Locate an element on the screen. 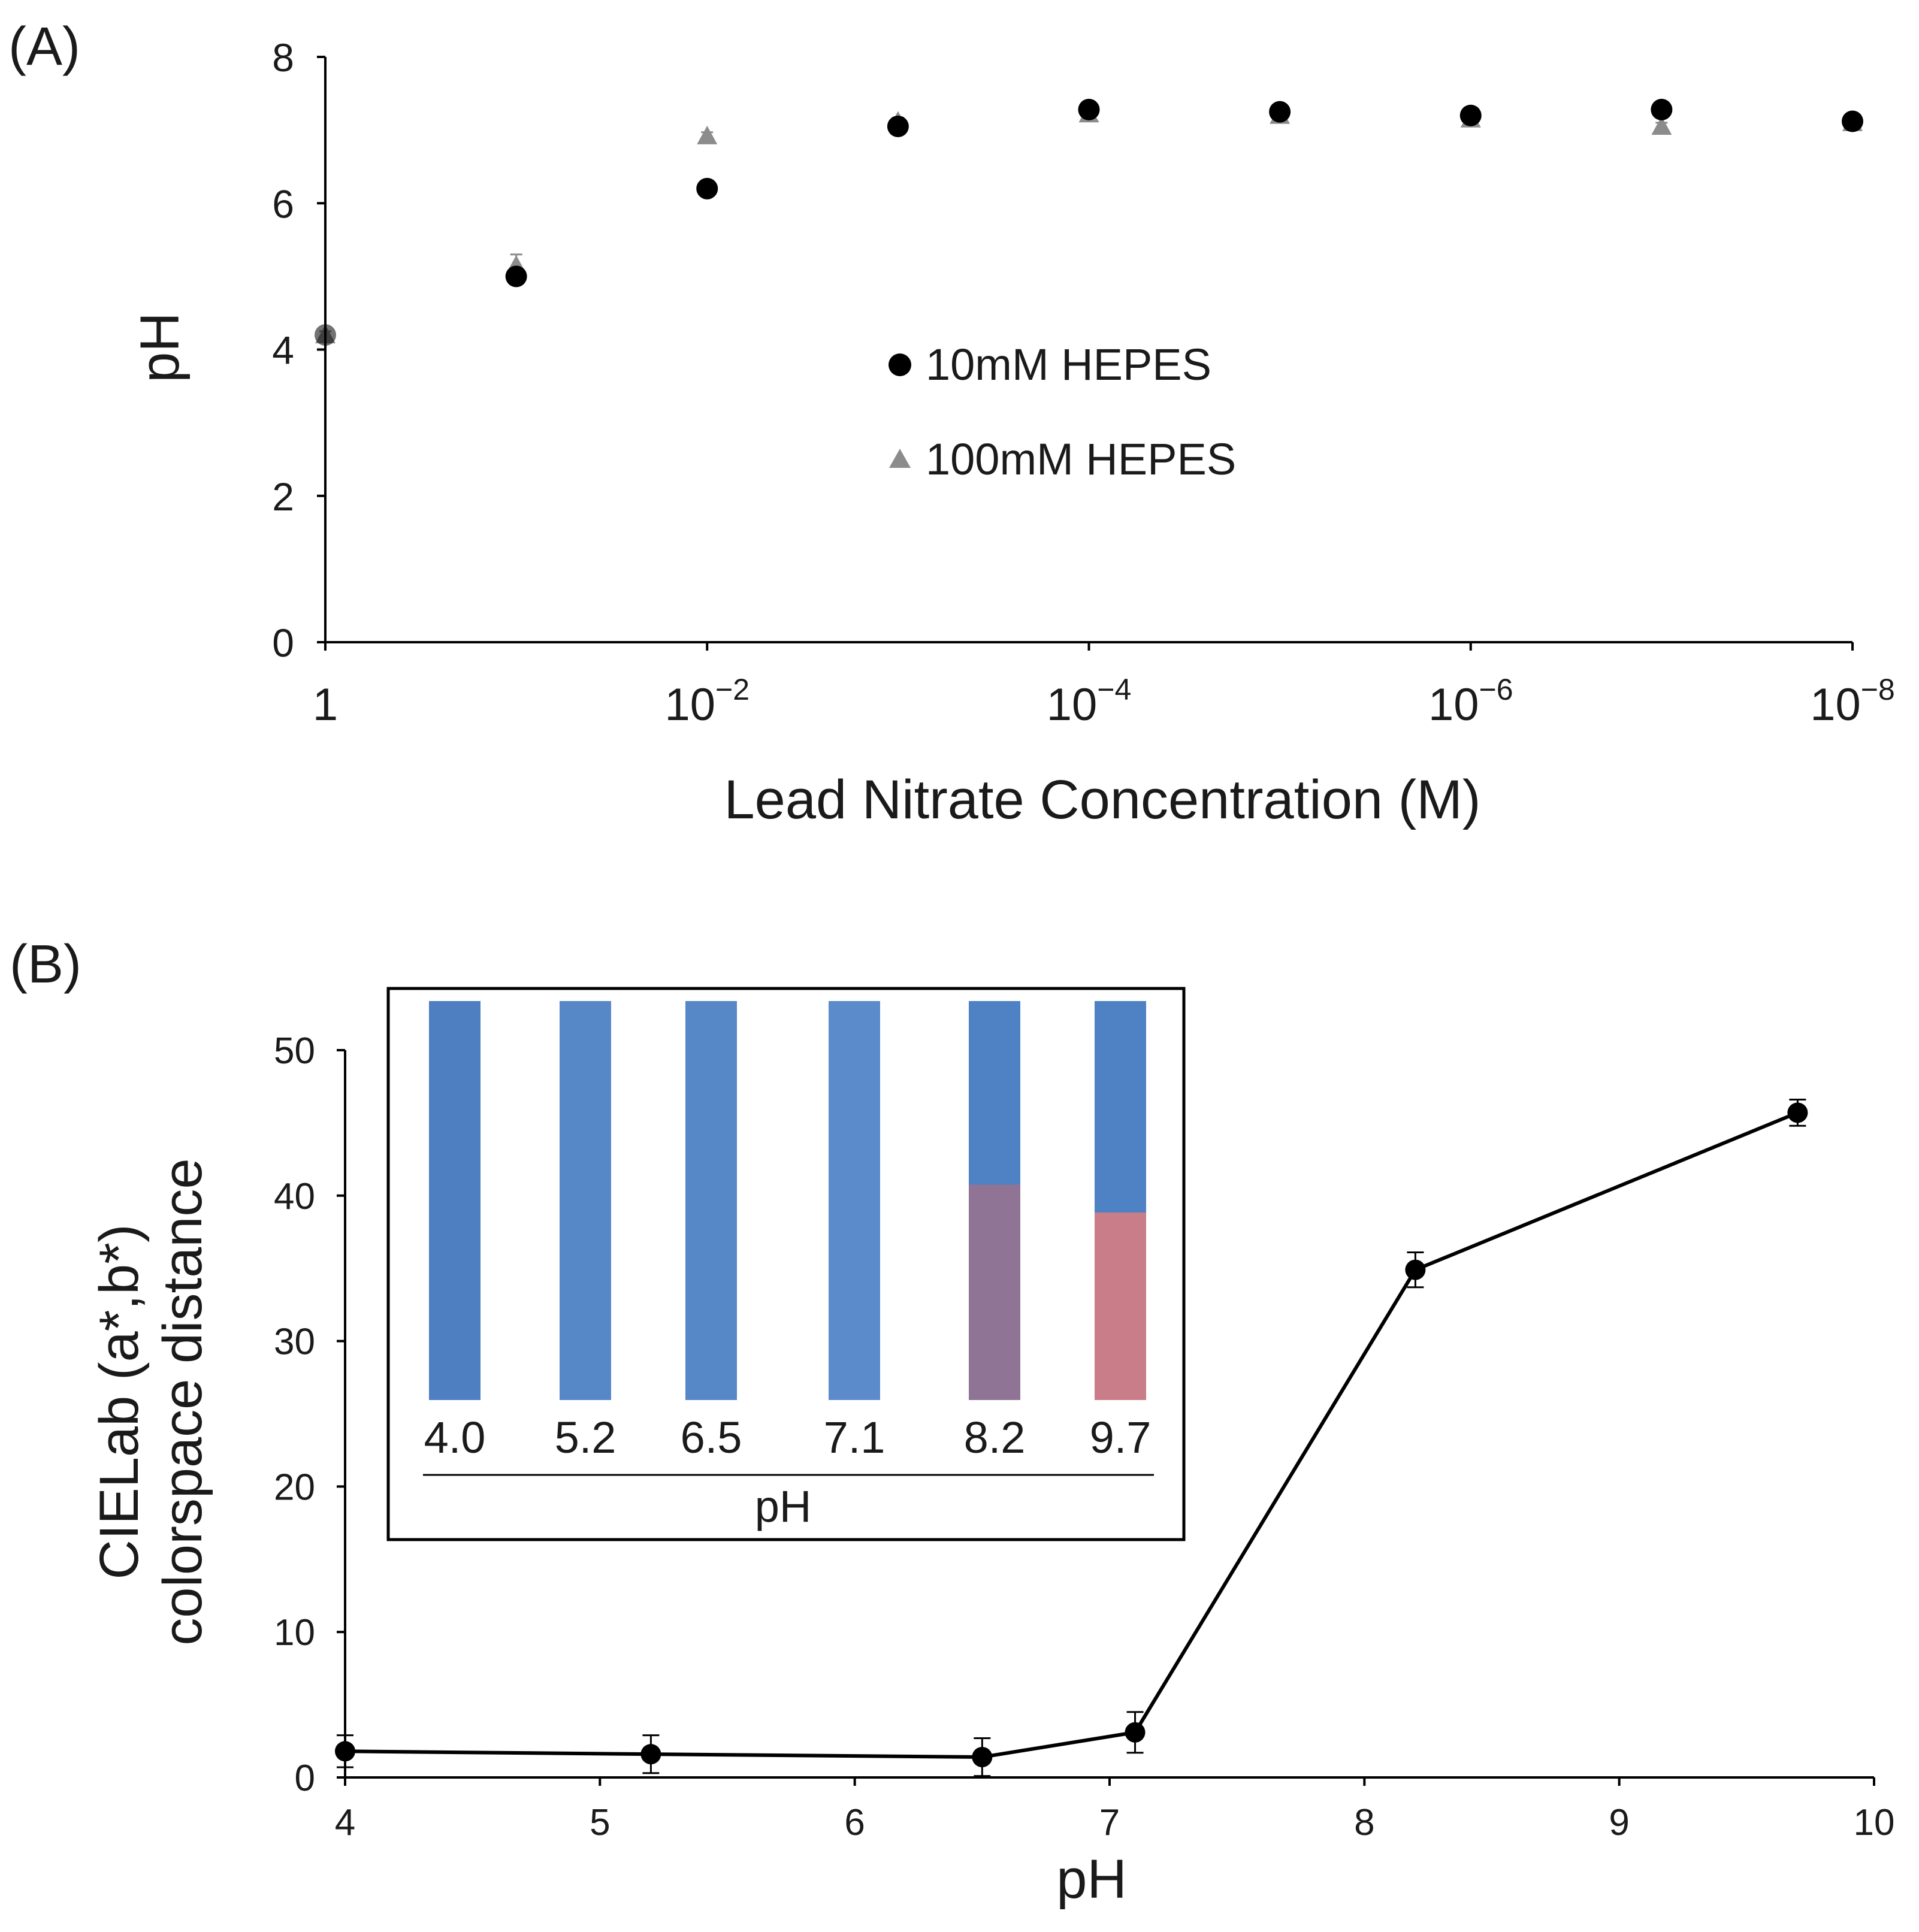  x-tick-label: 5 is located at coordinates (600, 1822).